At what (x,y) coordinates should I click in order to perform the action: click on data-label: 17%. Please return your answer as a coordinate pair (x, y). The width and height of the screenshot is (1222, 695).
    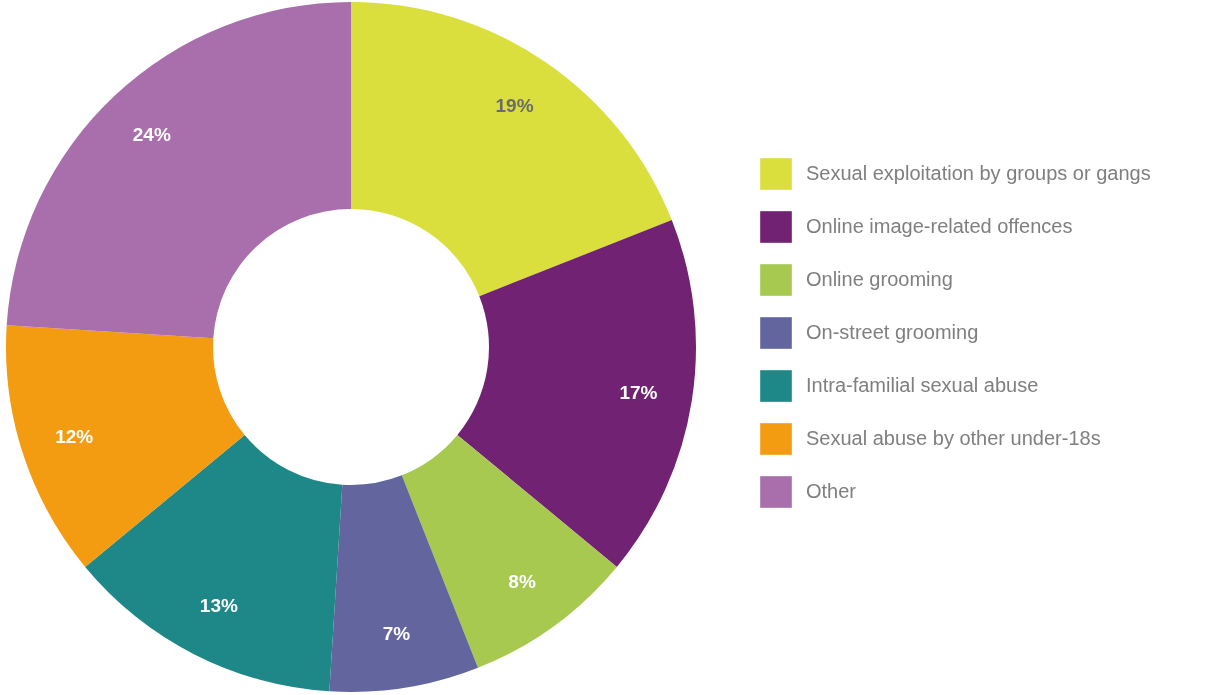
    Looking at the image, I should click on (638, 392).